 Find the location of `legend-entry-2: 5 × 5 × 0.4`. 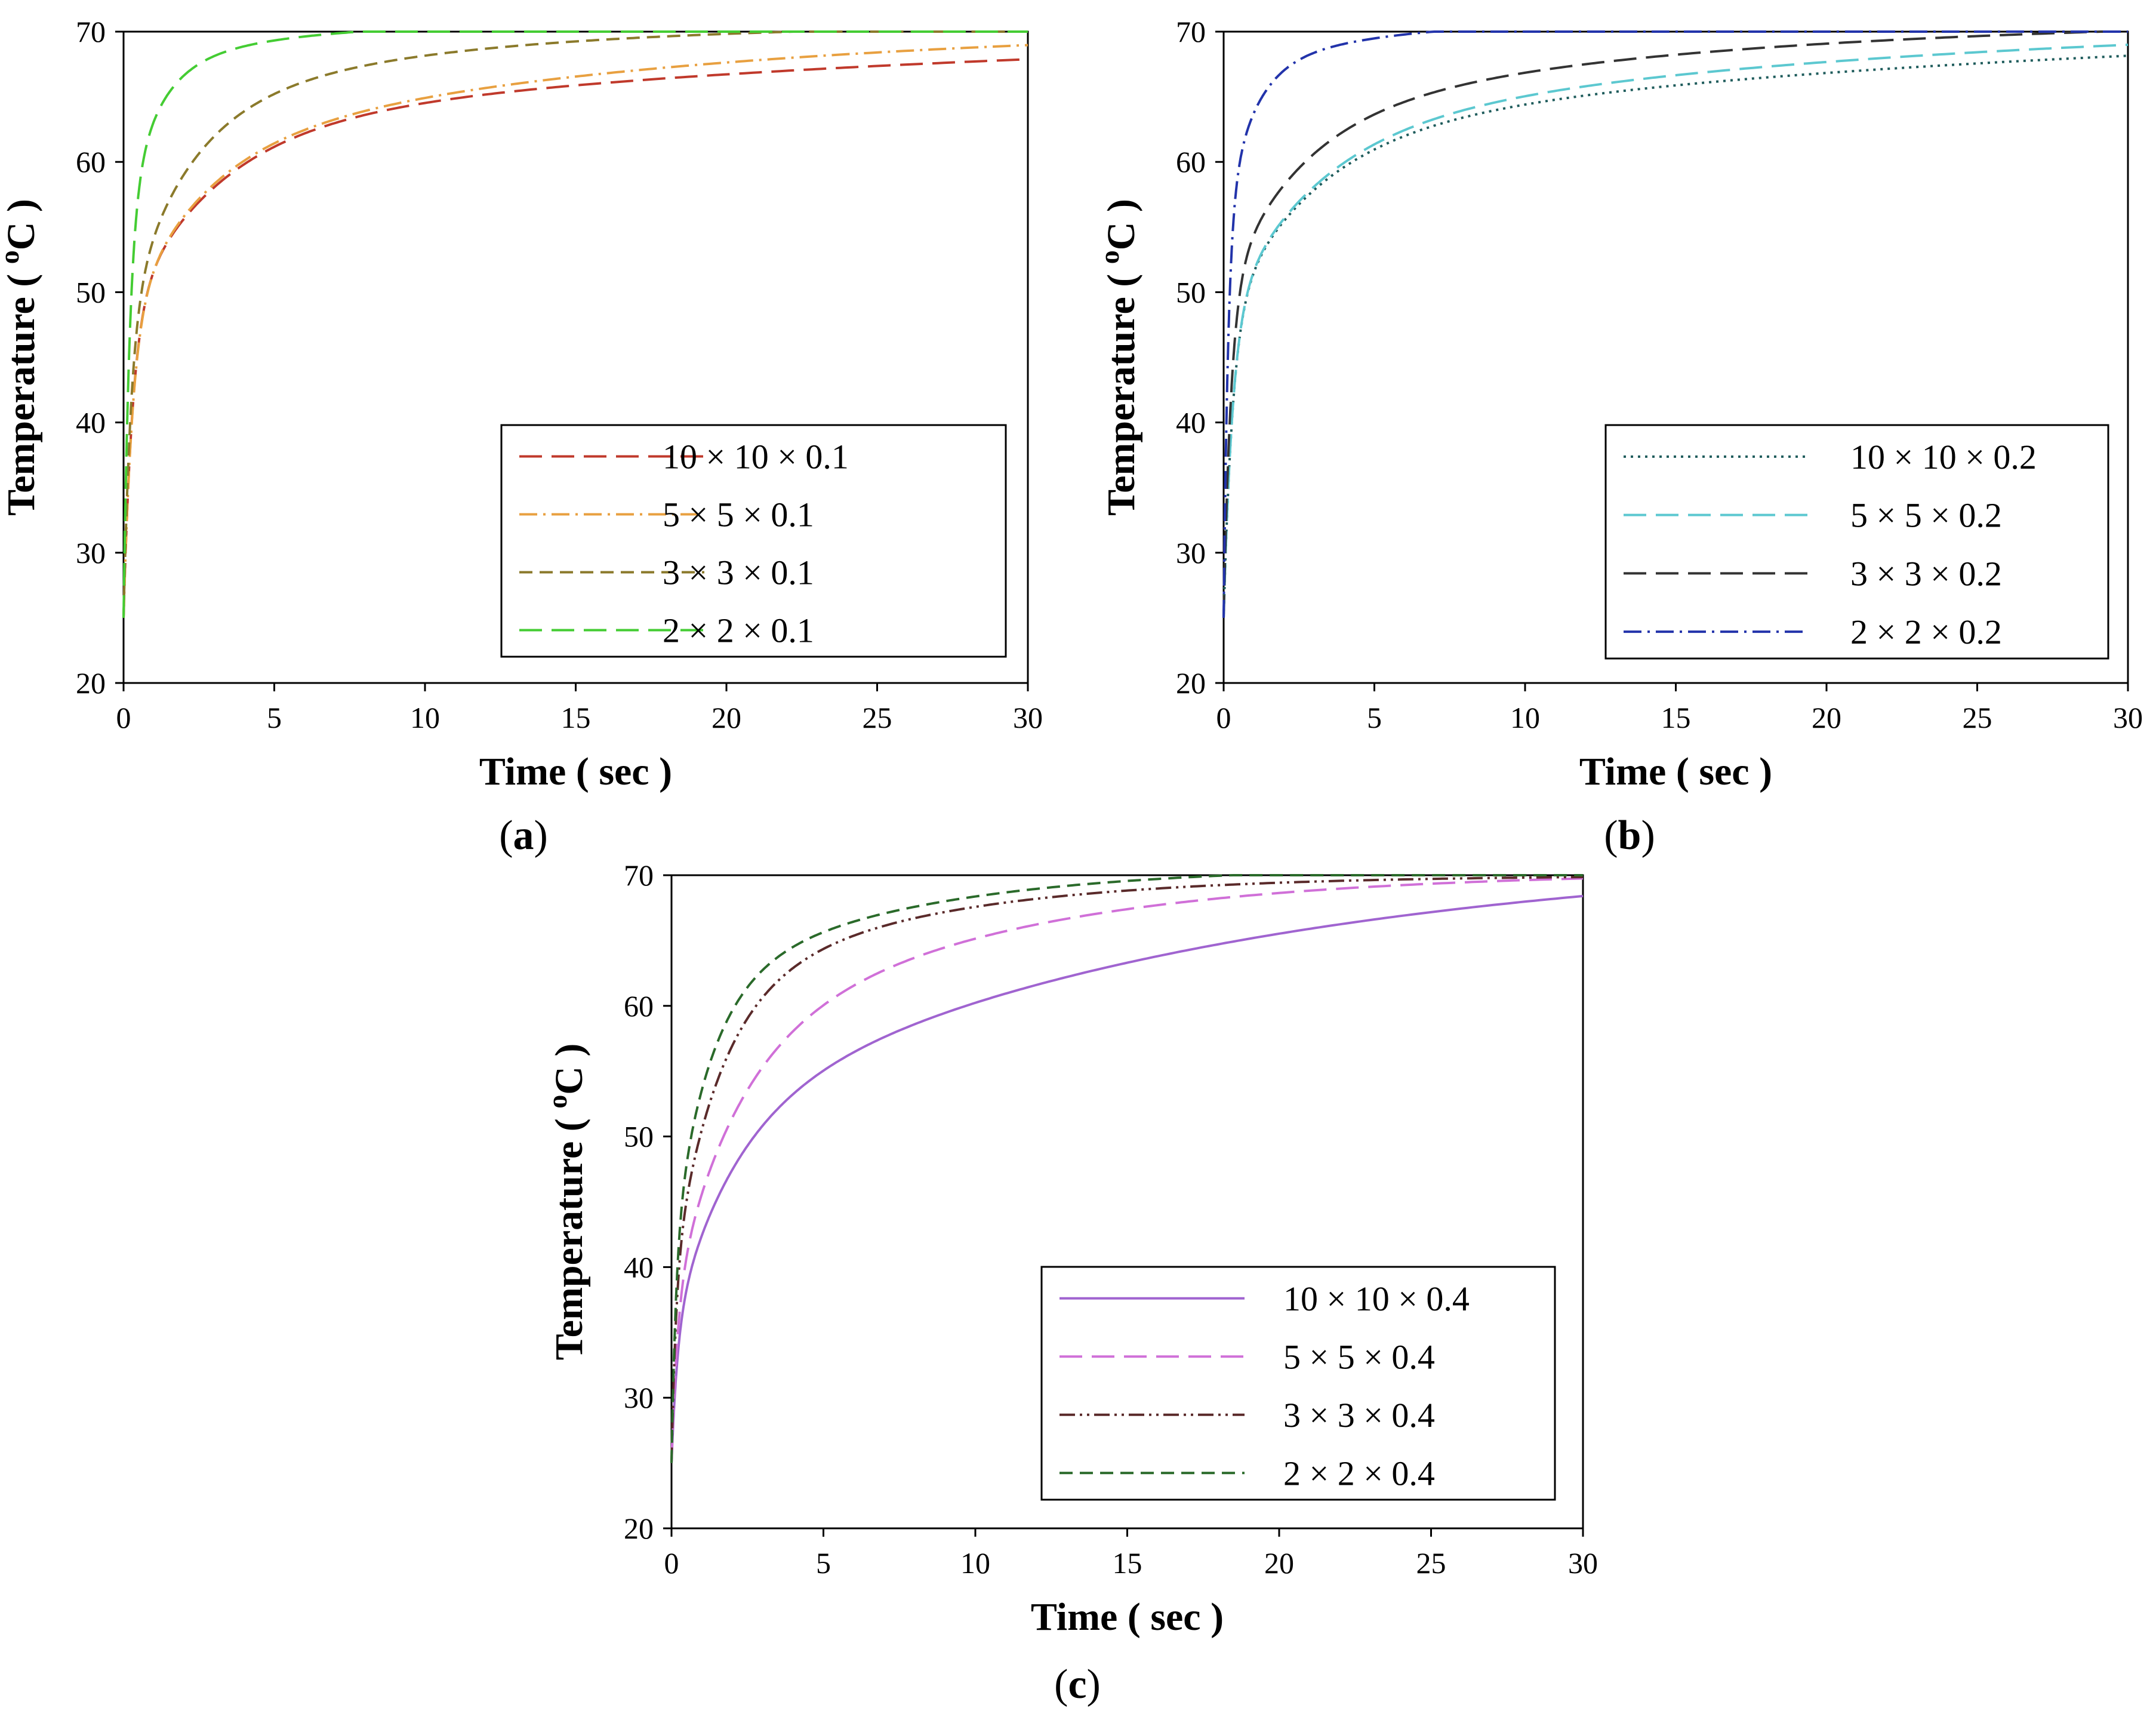

legend-entry-2: 5 × 5 × 0.4 is located at coordinates (1359, 1356).